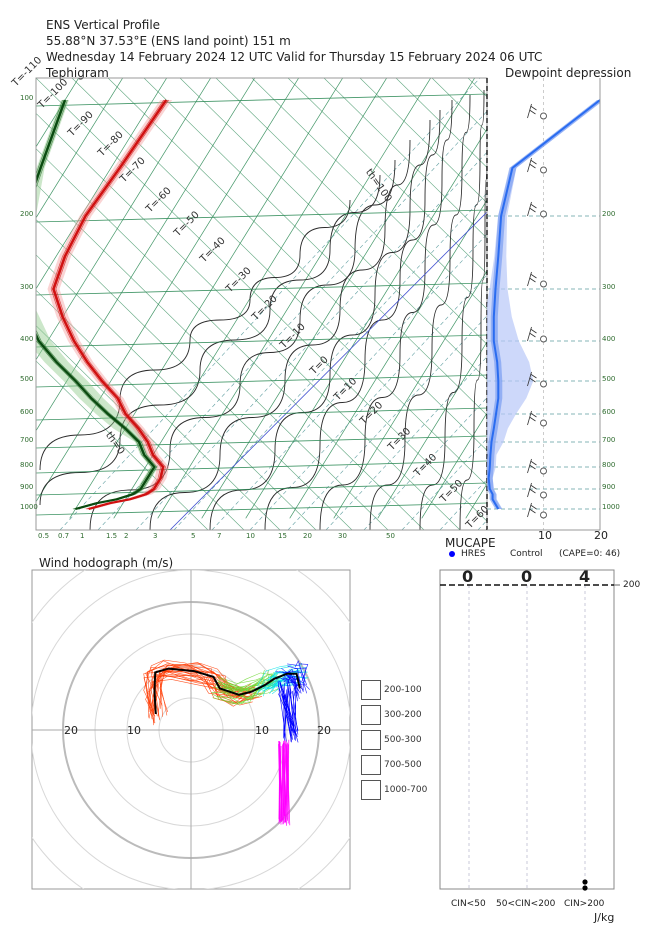  Describe the element at coordinates (406, 790) in the screenshot. I see `legend-label-1000-700: 1000-700` at that location.